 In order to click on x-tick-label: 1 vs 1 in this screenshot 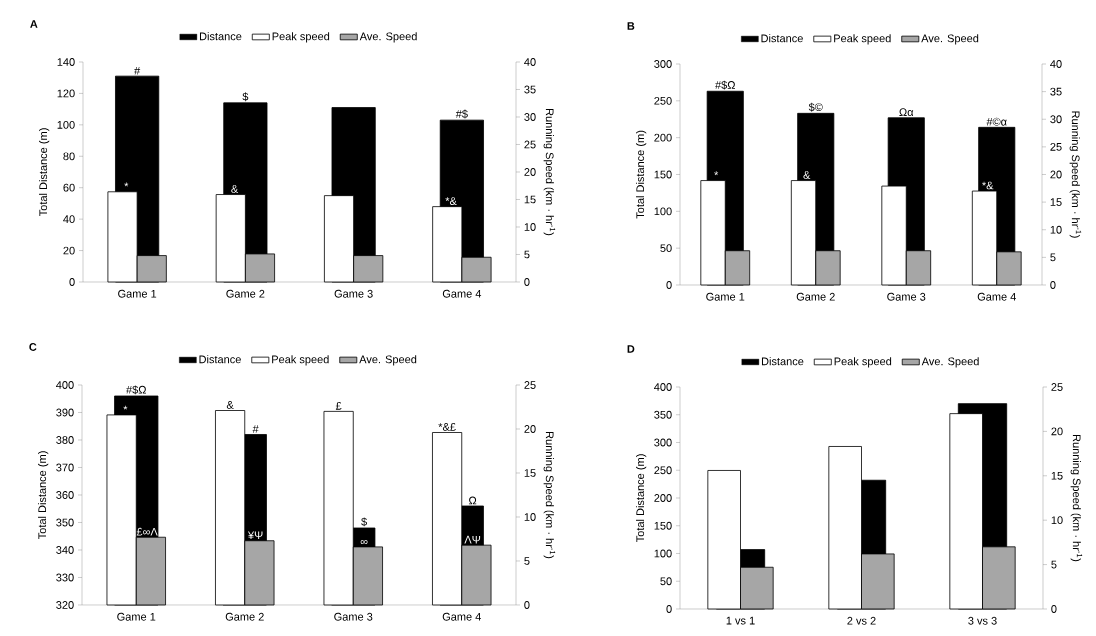, I will do `click(740, 620)`.